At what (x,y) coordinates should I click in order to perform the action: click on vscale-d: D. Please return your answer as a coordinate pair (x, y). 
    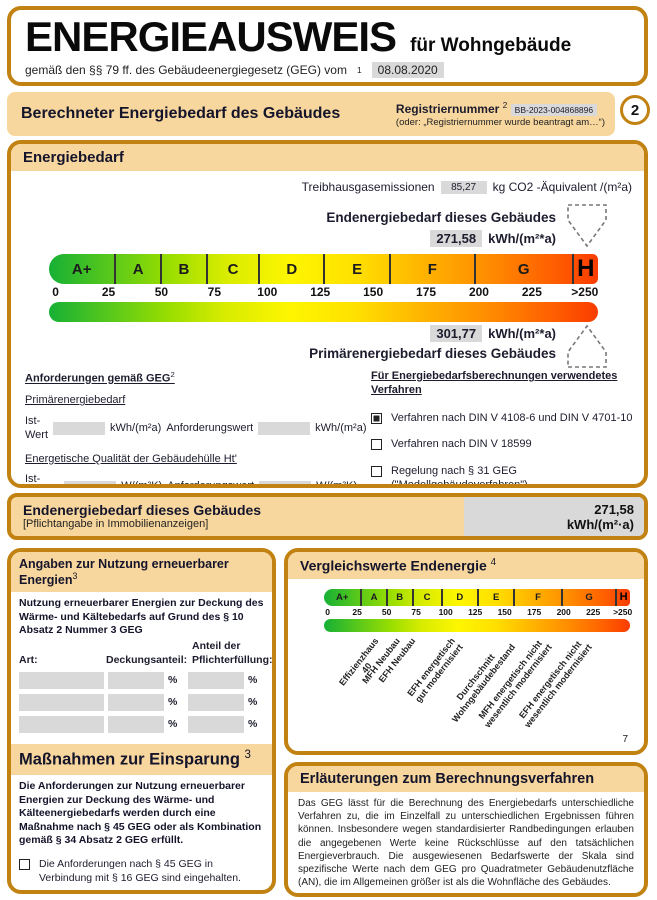
    Looking at the image, I should click on (458, 597).